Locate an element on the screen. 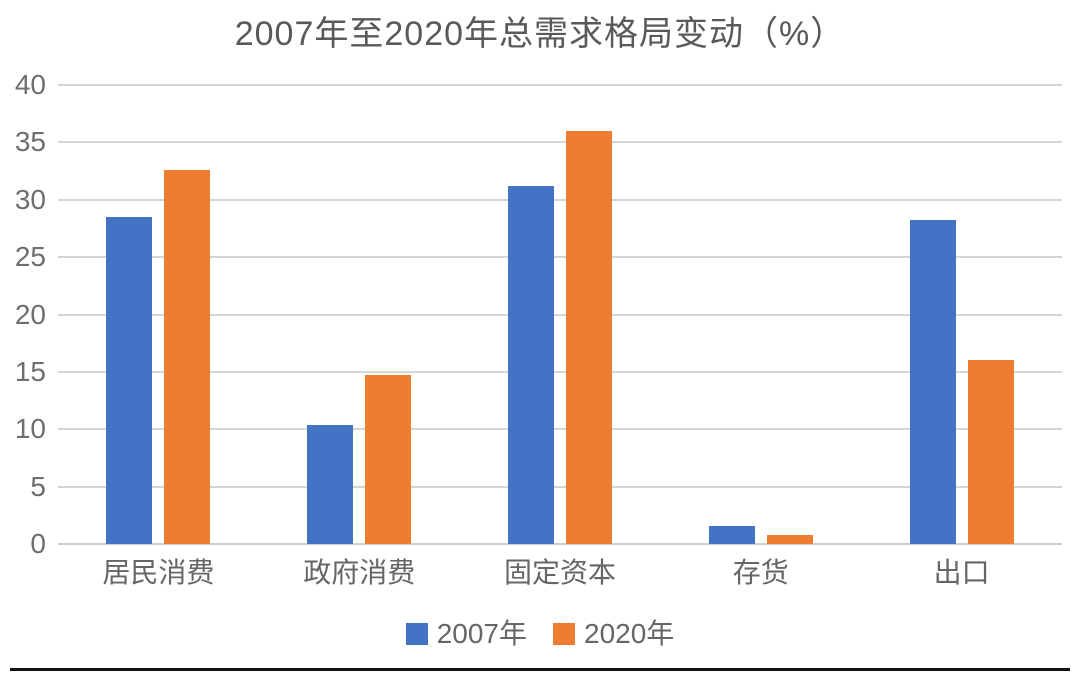 The height and width of the screenshot is (675, 1080). category-group-固定资本 is located at coordinates (560, 314).